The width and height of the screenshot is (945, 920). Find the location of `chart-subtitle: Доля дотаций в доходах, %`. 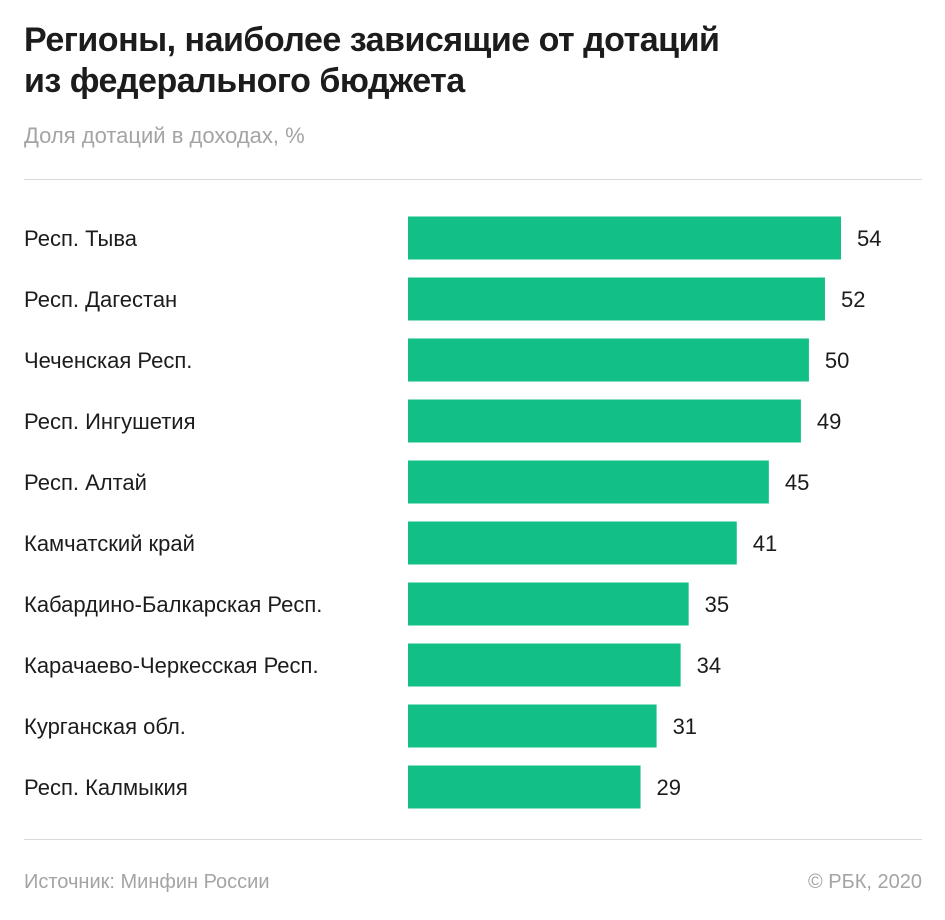

chart-subtitle: Доля дотаций в доходах, % is located at coordinates (164, 135).